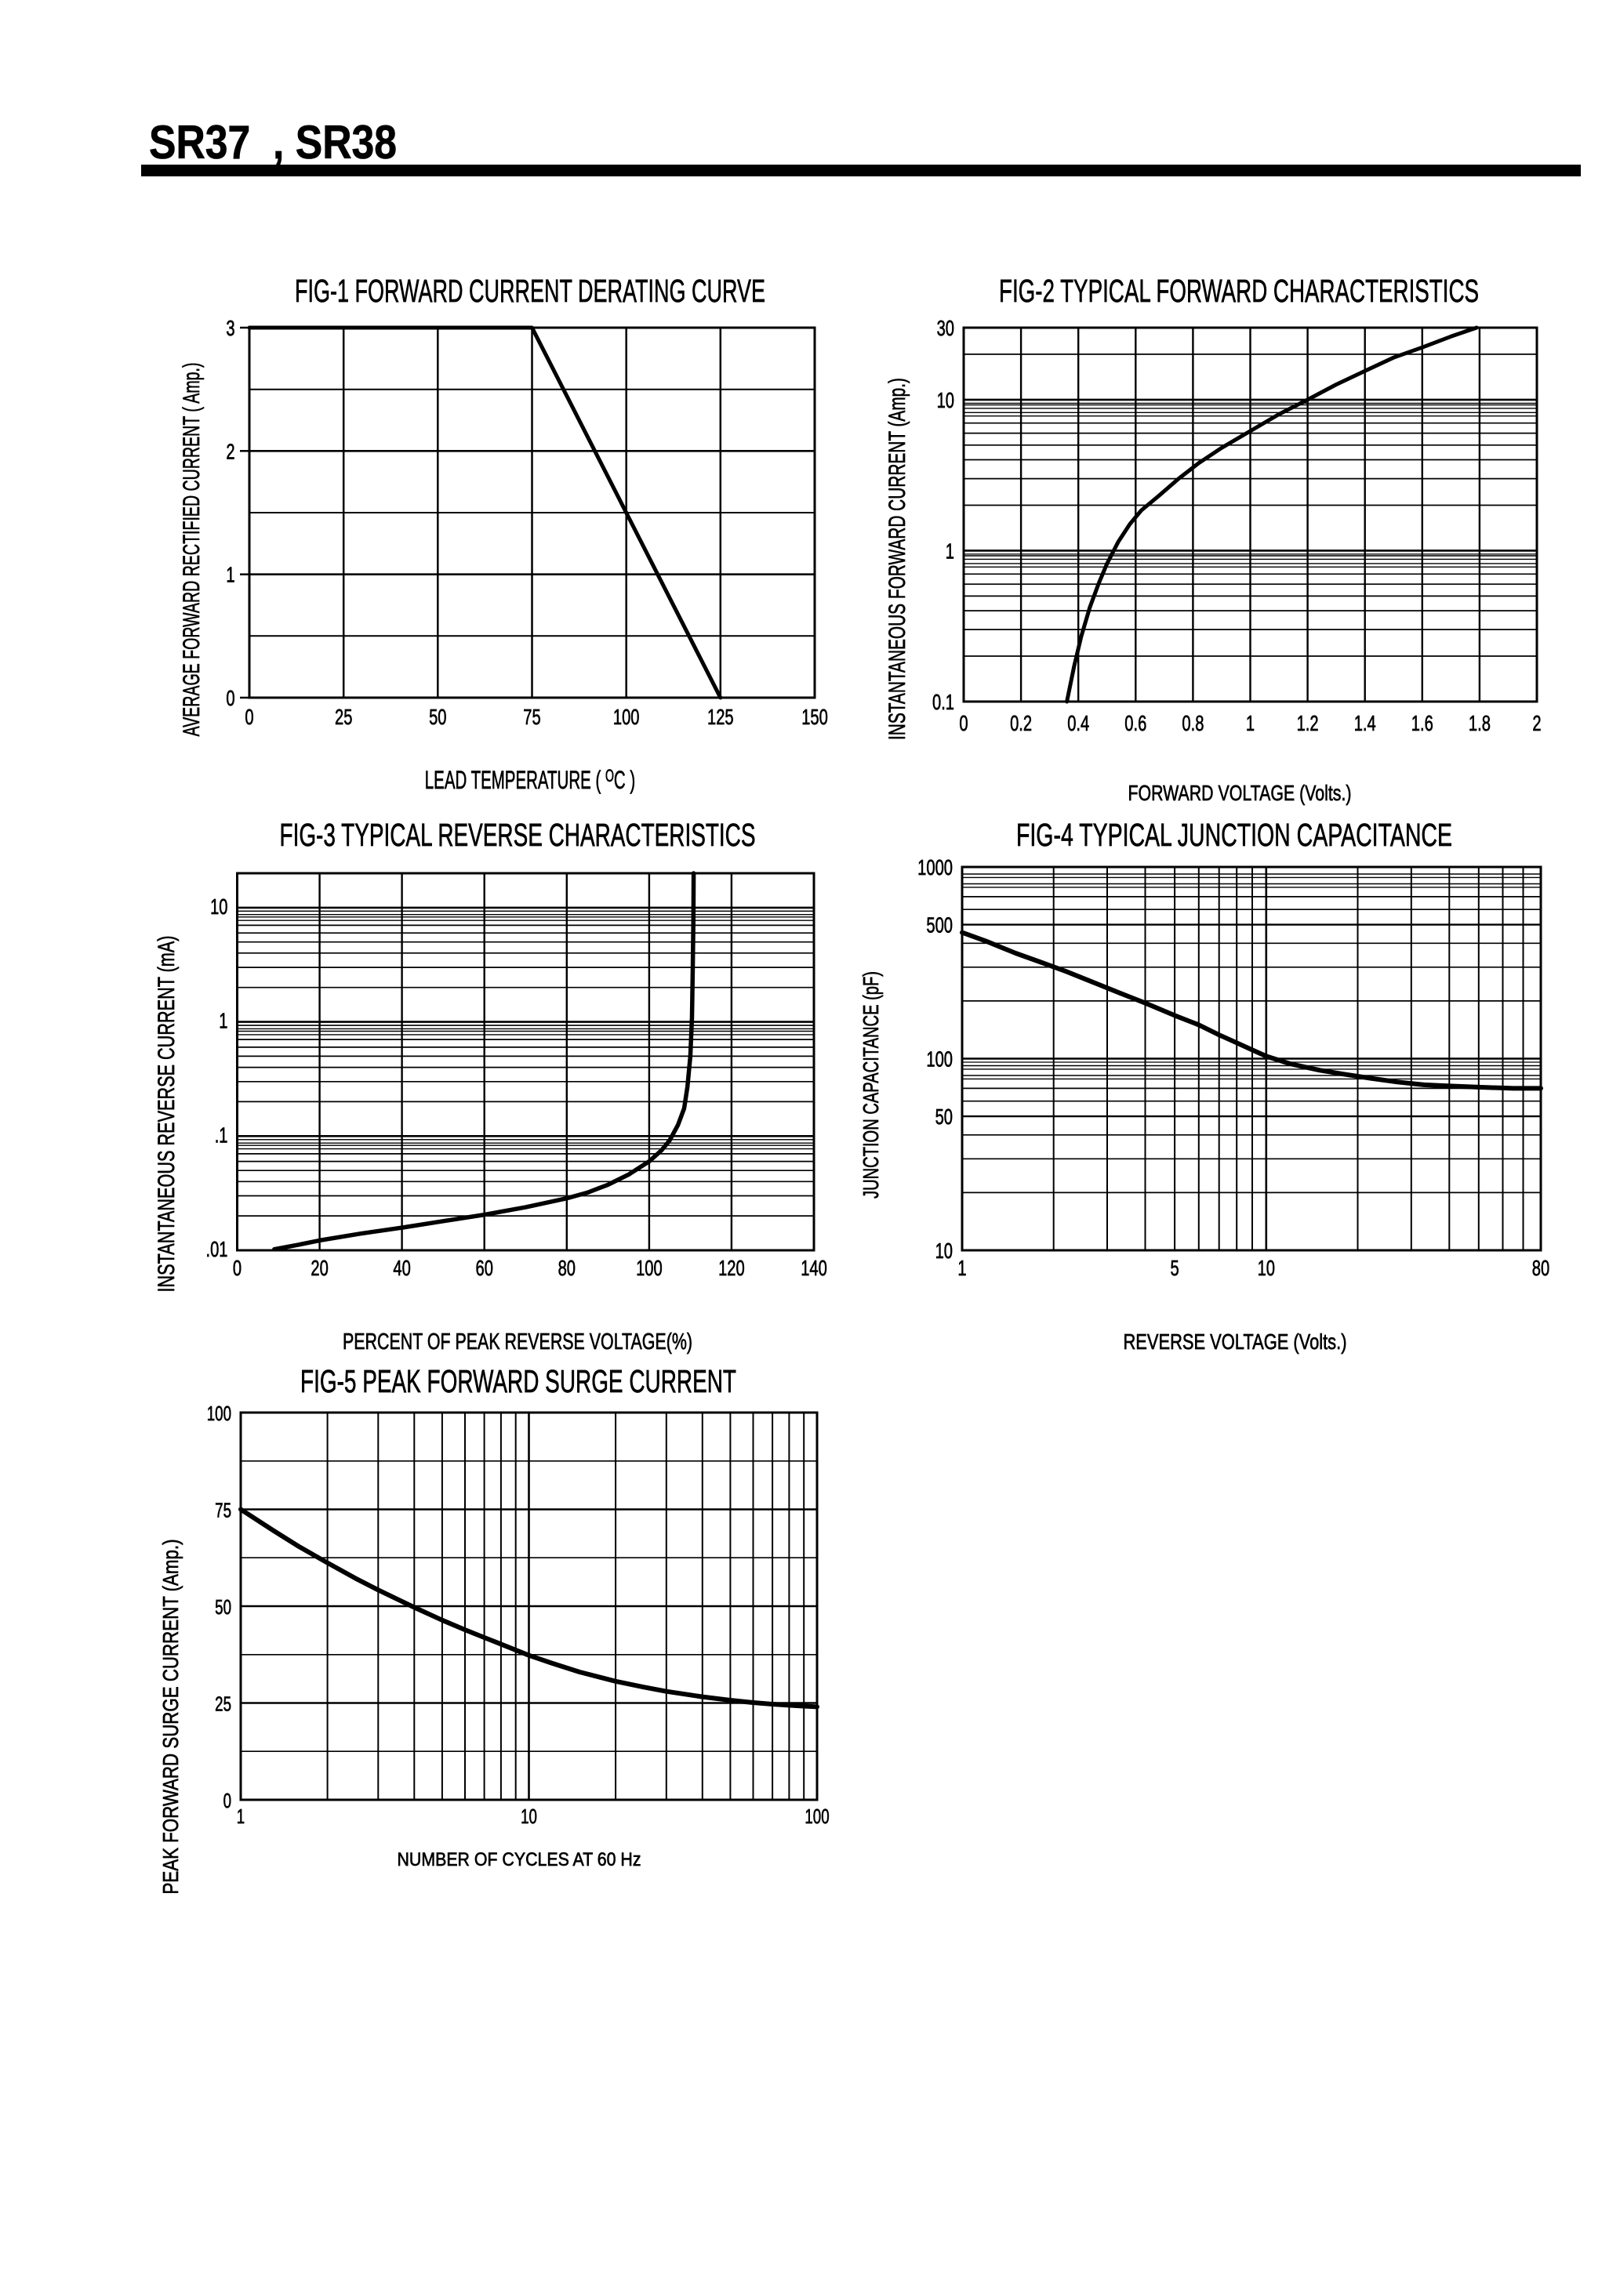  Describe the element at coordinates (939, 925) in the screenshot. I see `svg-text: 500` at that location.